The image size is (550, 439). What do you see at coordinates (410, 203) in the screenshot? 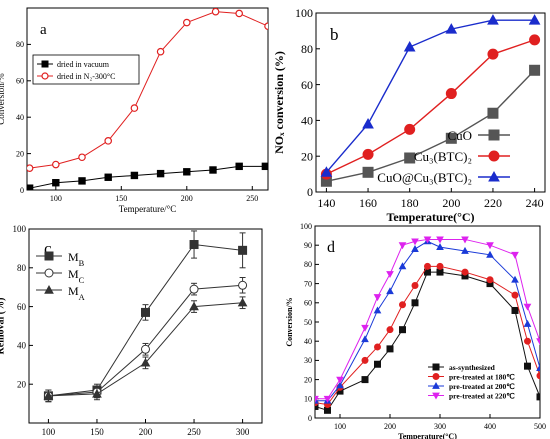
I see `x-tick-label: 180` at bounding box center [410, 203].